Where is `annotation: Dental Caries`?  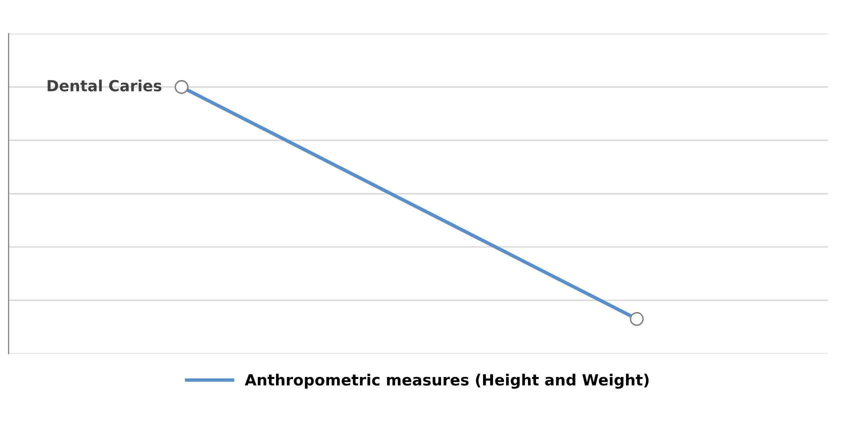
annotation: Dental Caries is located at coordinates (105, 86).